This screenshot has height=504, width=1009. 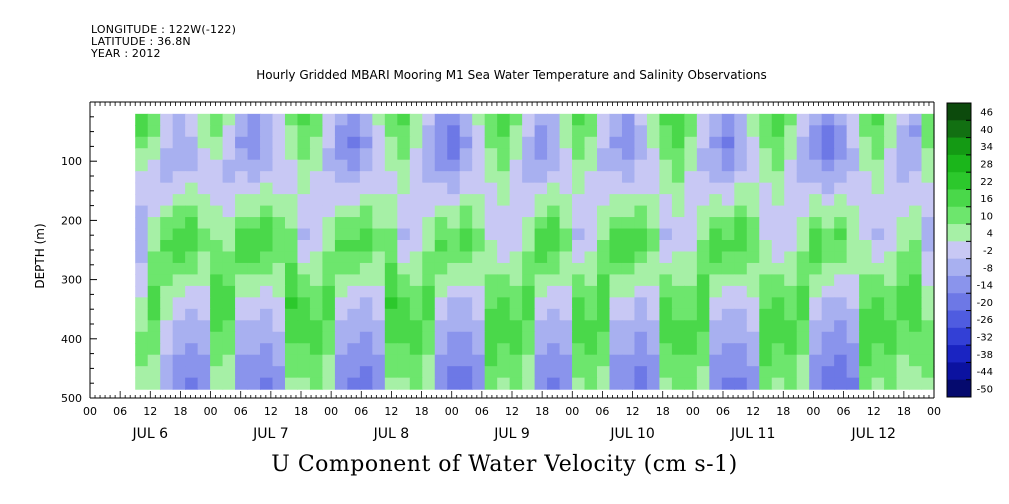 I want to click on x-hour-label: 12, so click(x=512, y=411).